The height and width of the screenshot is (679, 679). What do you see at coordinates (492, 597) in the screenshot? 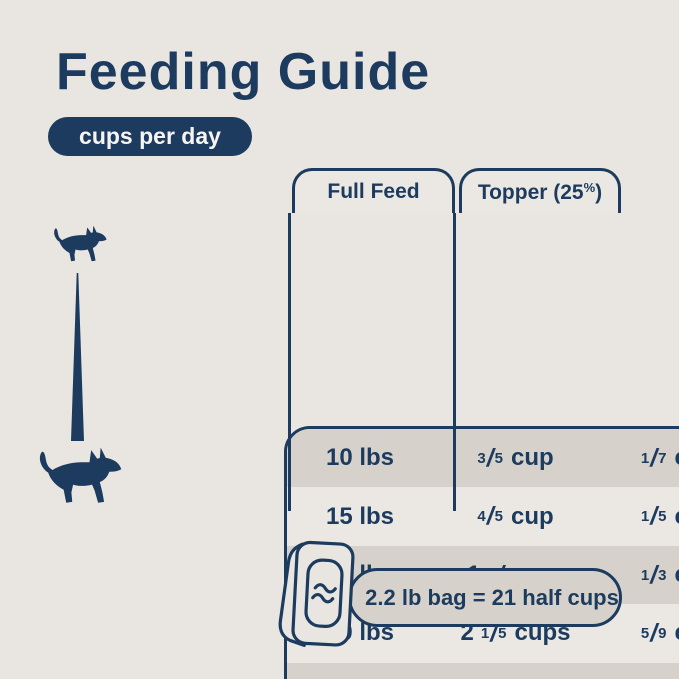
I see `bag-note-text: 2.2 lb bag = 21 half cups` at bounding box center [492, 597].